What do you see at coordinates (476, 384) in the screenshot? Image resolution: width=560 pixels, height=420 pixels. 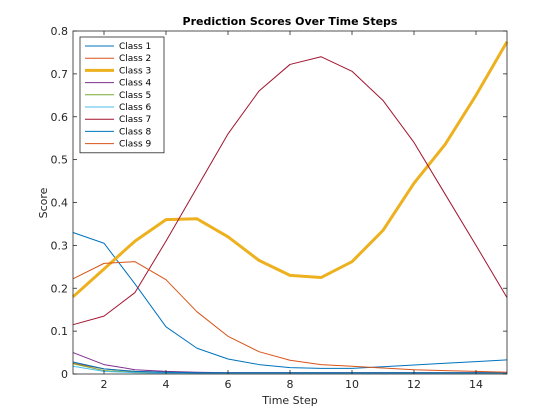 I see `x-tick-label: 14` at bounding box center [476, 384].